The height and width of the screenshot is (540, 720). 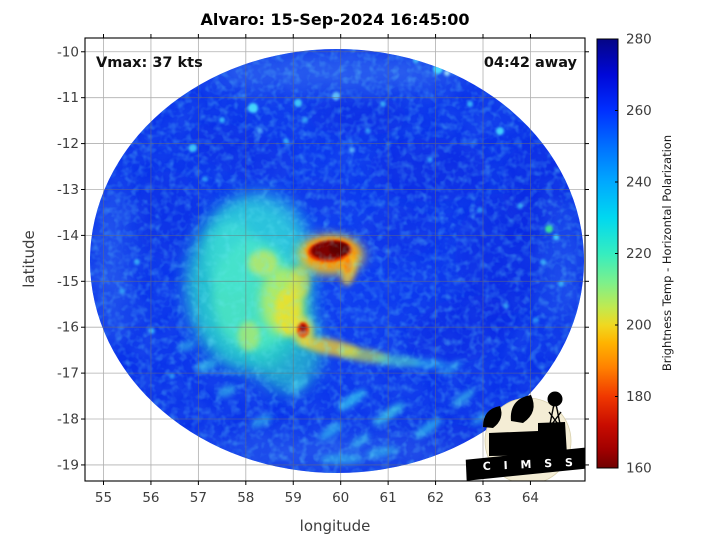 I want to click on x-tick-label: 60, so click(x=340, y=498).